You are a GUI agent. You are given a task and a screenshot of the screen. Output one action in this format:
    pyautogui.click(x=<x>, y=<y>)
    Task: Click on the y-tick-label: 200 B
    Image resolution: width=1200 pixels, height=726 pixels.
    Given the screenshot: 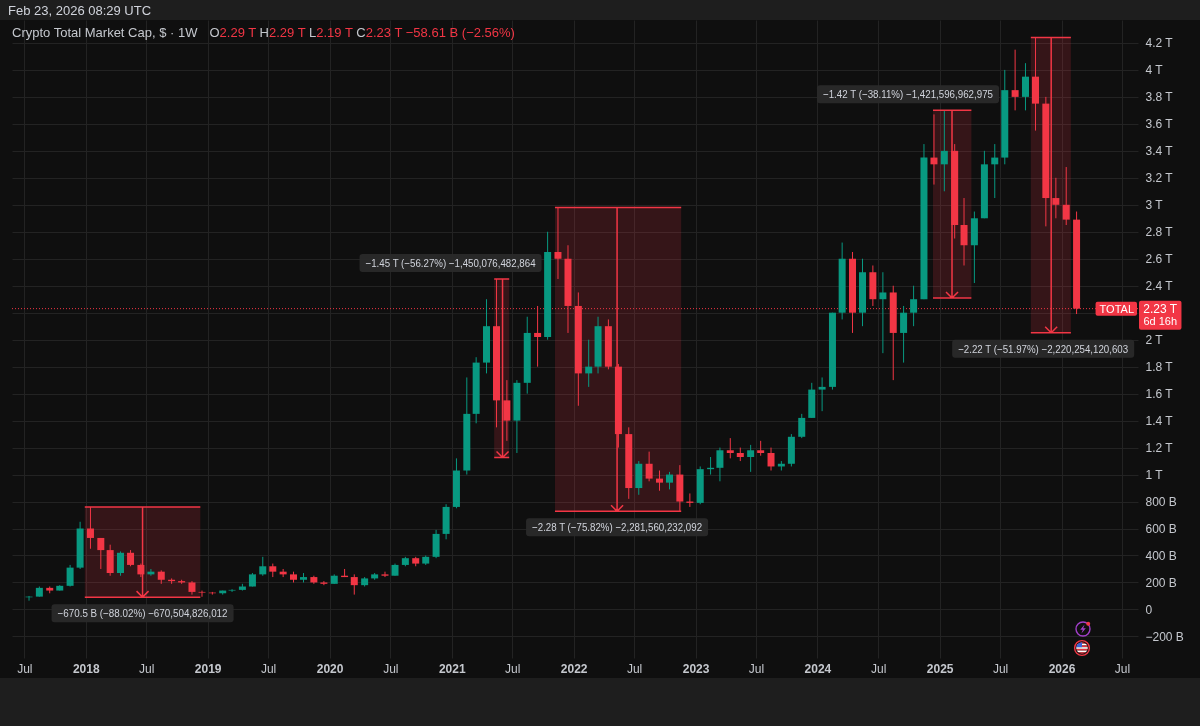 What is the action you would take?
    pyautogui.click(x=1161, y=582)
    